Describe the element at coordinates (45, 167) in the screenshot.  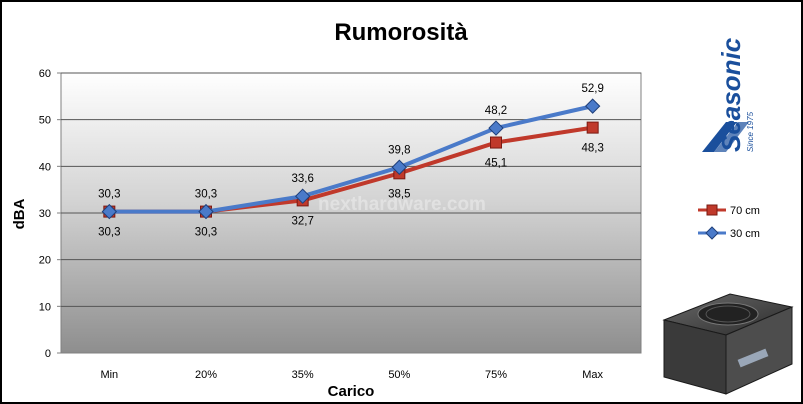
I see `y-tick-label: 40` at that location.